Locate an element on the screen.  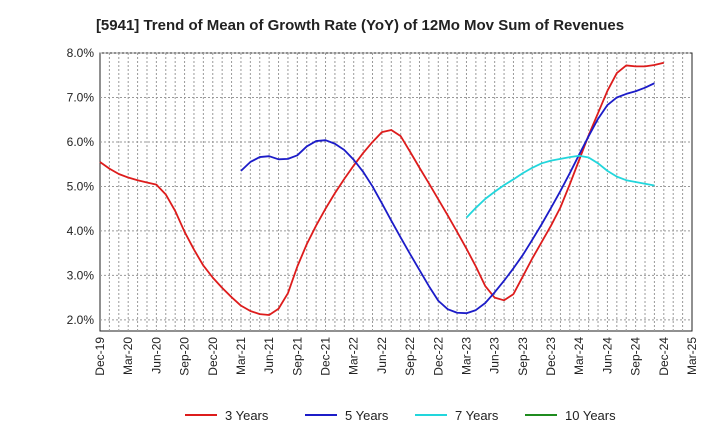
x-tick-label: Sep-22 is located at coordinates (410, 356).